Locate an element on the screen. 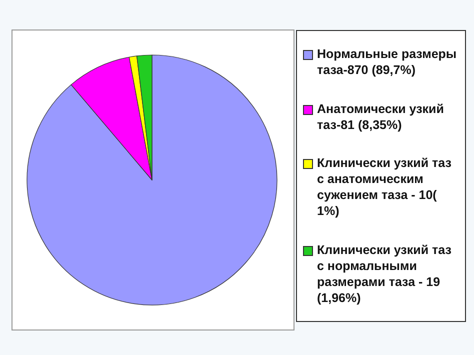 This screenshot has height=355, width=474. legend-label: Клинически узкий таз с анатомическим сужением таза - 10( 1%) is located at coordinates (384, 187).